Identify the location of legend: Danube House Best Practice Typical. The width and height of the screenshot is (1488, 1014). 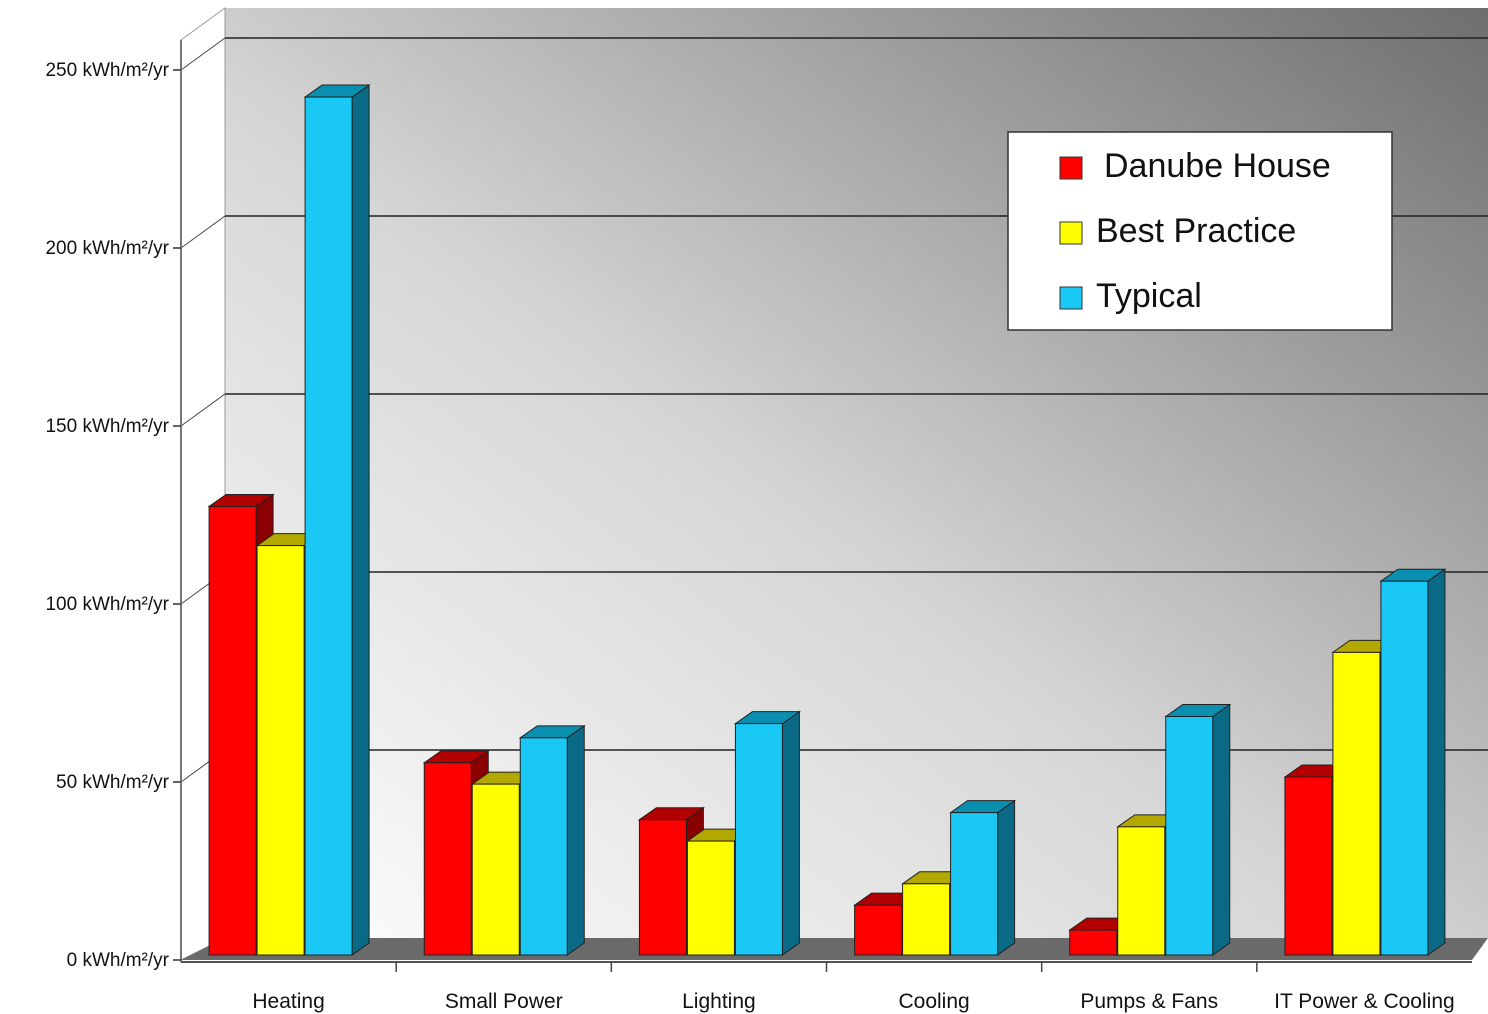
(1200, 231).